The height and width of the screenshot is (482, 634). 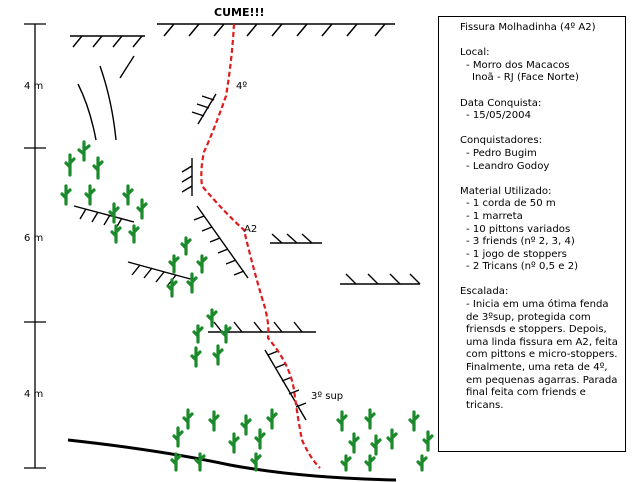 What do you see at coordinates (520, 242) in the screenshot?
I see `material-item: - 3 friends (nº 2, 3, 4)` at bounding box center [520, 242].